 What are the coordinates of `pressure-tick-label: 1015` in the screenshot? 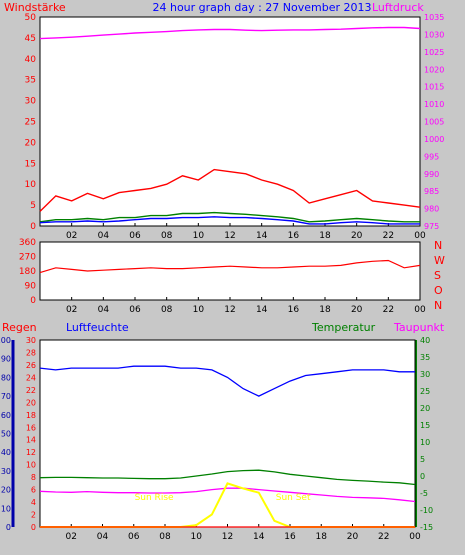 It's located at (434, 87).